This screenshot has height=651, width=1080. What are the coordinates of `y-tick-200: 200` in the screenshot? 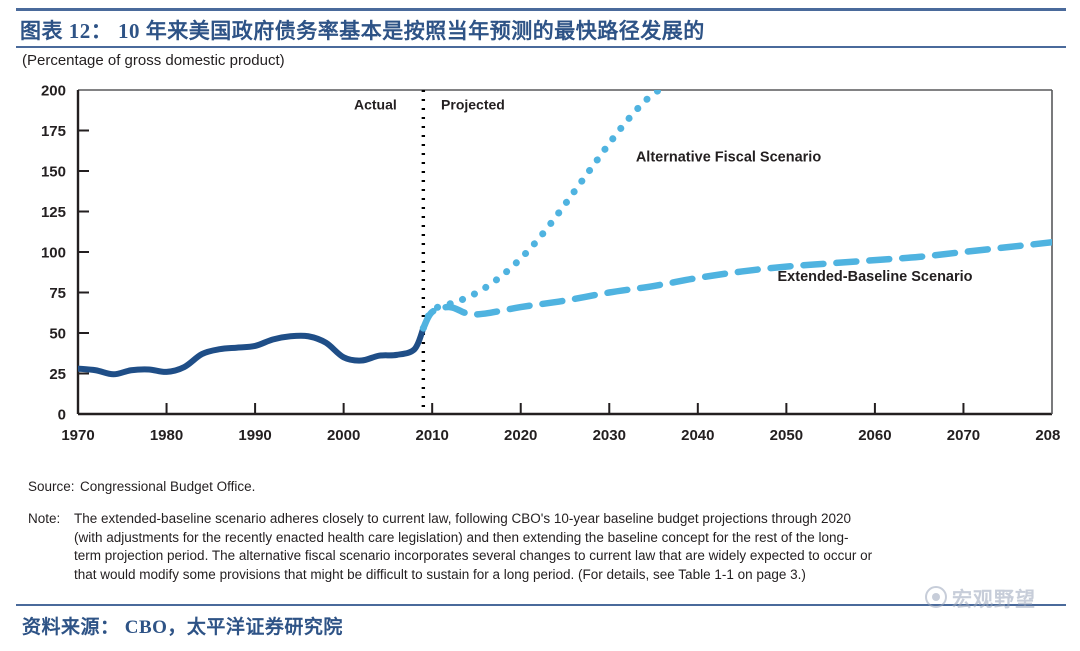 It's located at (53, 92).